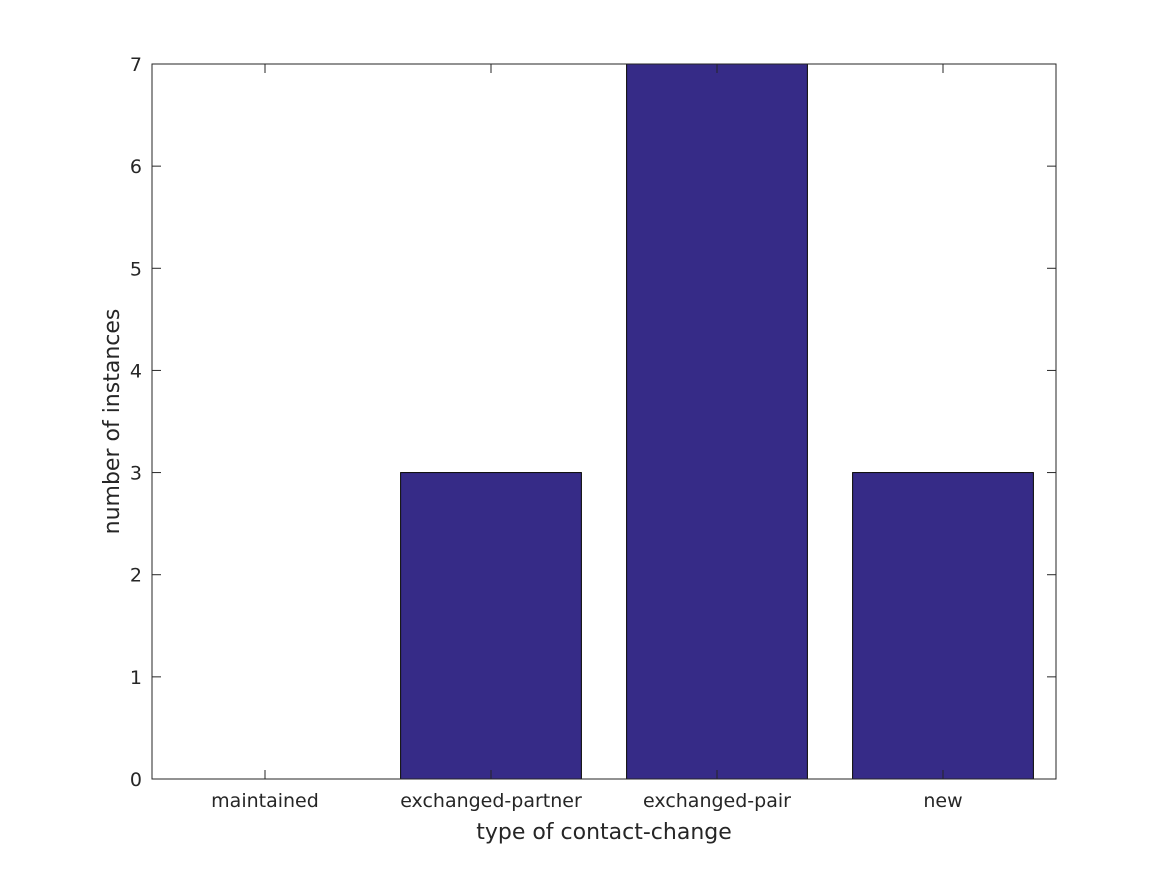 Image resolution: width=1167 pixels, height=875 pixels. I want to click on x-axis-title: type of contact-change, so click(604, 832).